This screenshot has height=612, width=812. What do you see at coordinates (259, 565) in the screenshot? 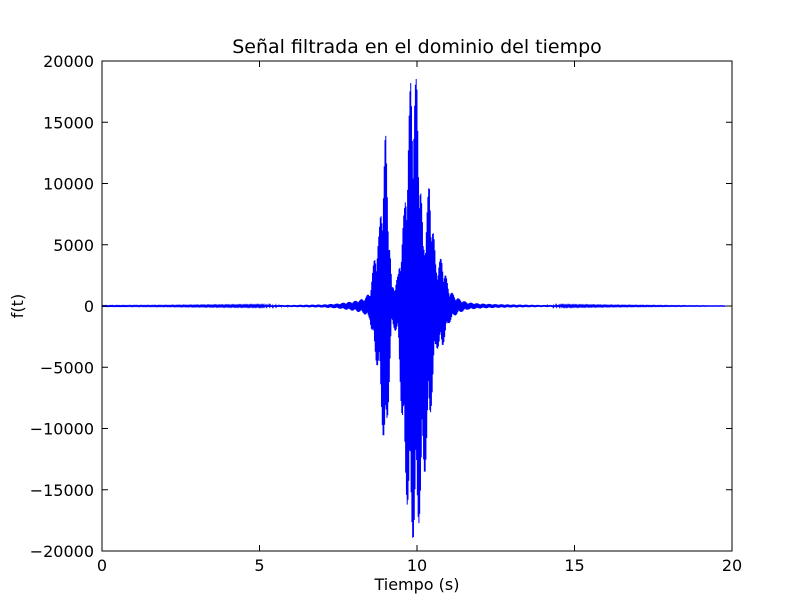
I see `x-tick-label: 5` at bounding box center [259, 565].